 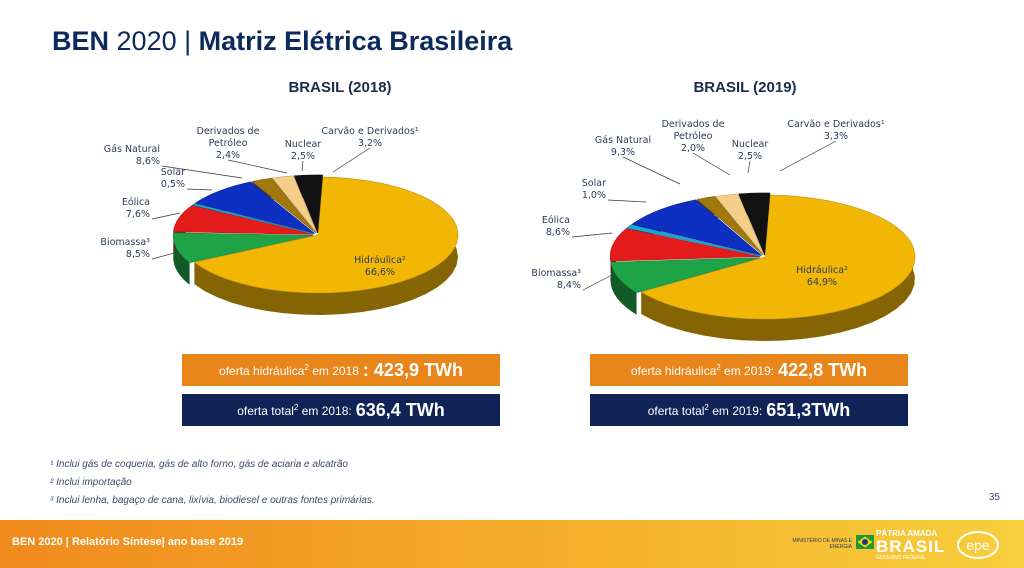 I want to click on total-supply-box-2019: oferta total2 em 2019: 651,3TWh, so click(x=749, y=410).